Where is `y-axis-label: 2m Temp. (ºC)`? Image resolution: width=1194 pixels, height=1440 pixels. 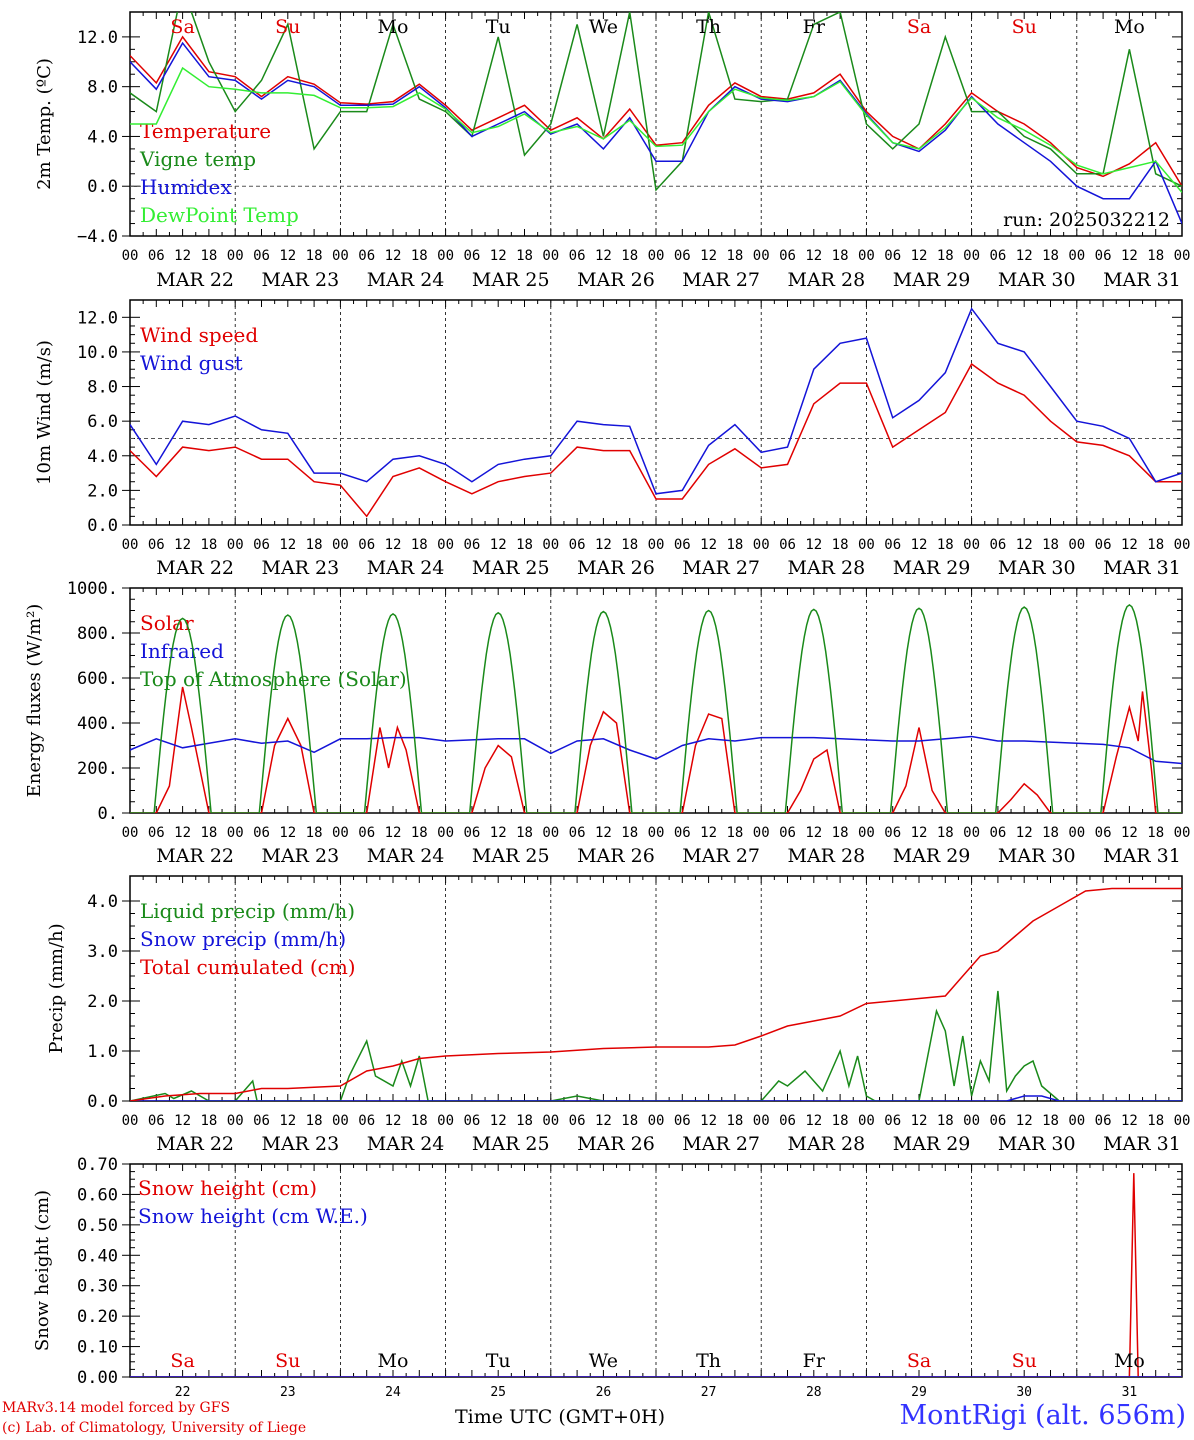 y-axis-label: 2m Temp. (ºC) is located at coordinates (44, 124).